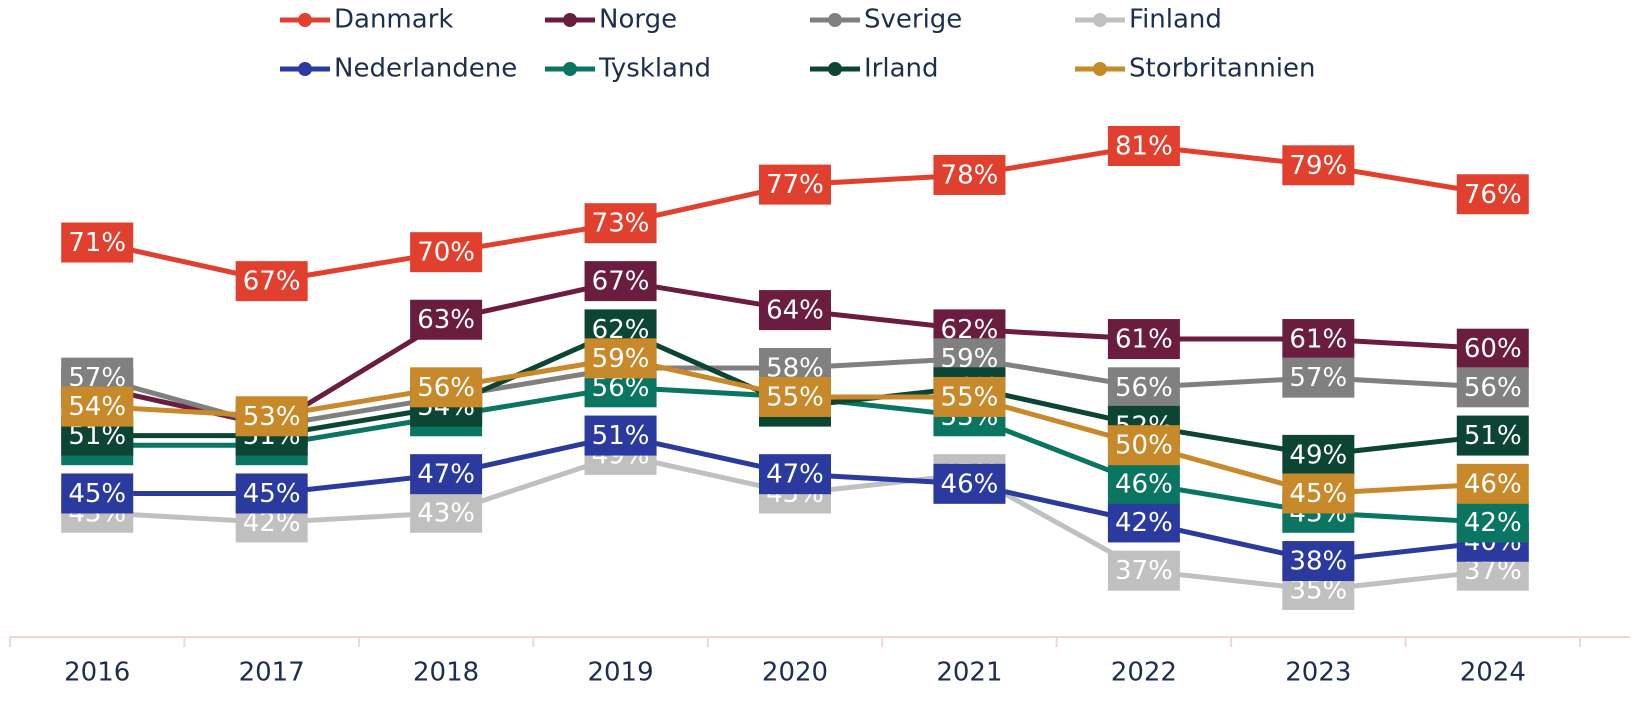  I want to click on data-label: 78%, so click(970, 175).